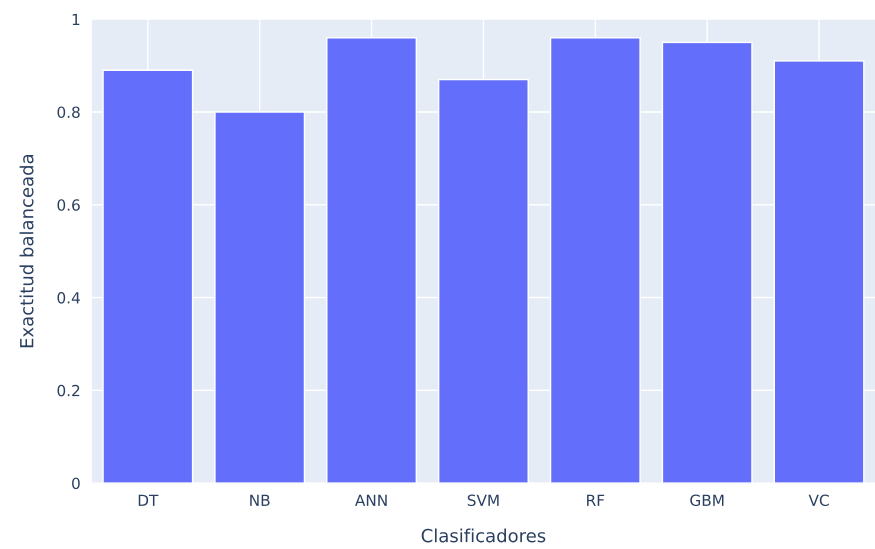  Describe the element at coordinates (68, 112) in the screenshot. I see `y-tick-label: 0.8` at that location.